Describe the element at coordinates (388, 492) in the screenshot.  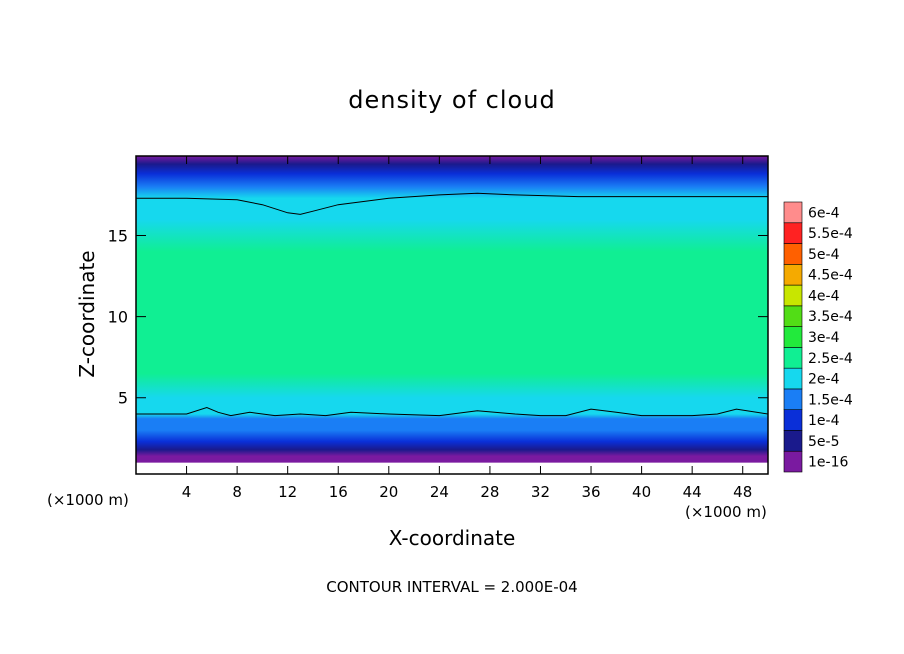
I see `x-tick-label: 20` at that location.